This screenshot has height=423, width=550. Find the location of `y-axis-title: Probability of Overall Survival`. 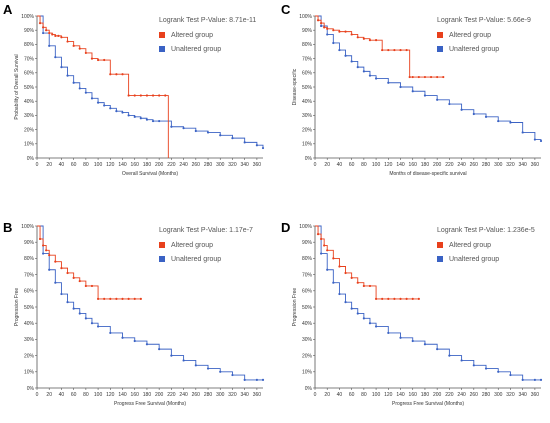

y-axis-title: Probability of Overall Survival is located at coordinates (17, 86).